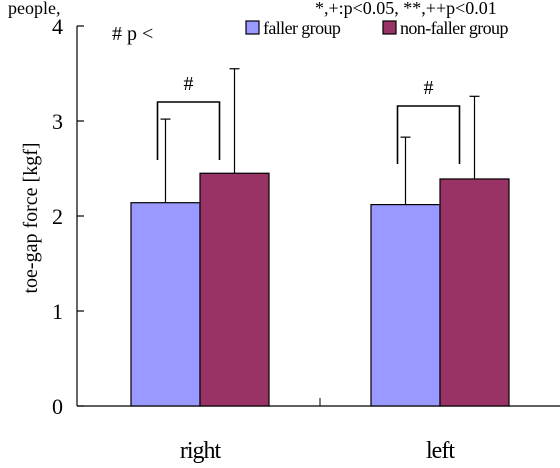  Describe the element at coordinates (406, 9) in the screenshot. I see `significance-note: *,+:p<0.05, **,++p<0.01` at that location.